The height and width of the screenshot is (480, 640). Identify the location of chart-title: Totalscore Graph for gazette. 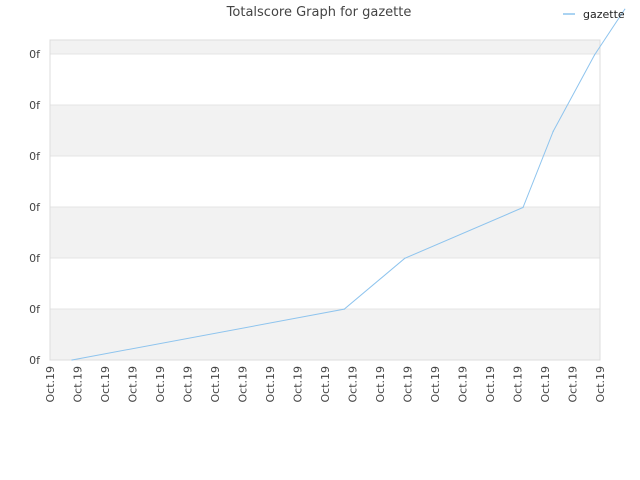
(319, 12).